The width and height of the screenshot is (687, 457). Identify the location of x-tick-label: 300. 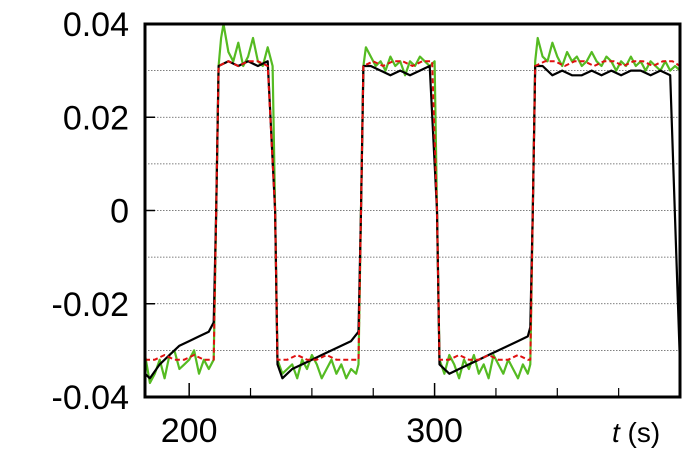
(434, 431).